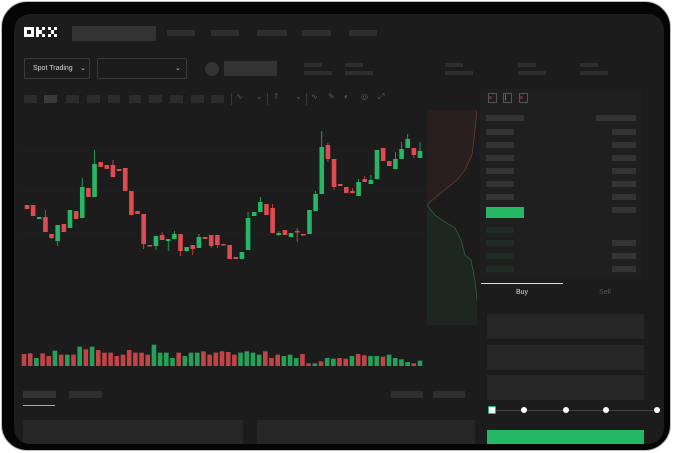  What do you see at coordinates (565, 357) in the screenshot?
I see `amount-input` at bounding box center [565, 357].